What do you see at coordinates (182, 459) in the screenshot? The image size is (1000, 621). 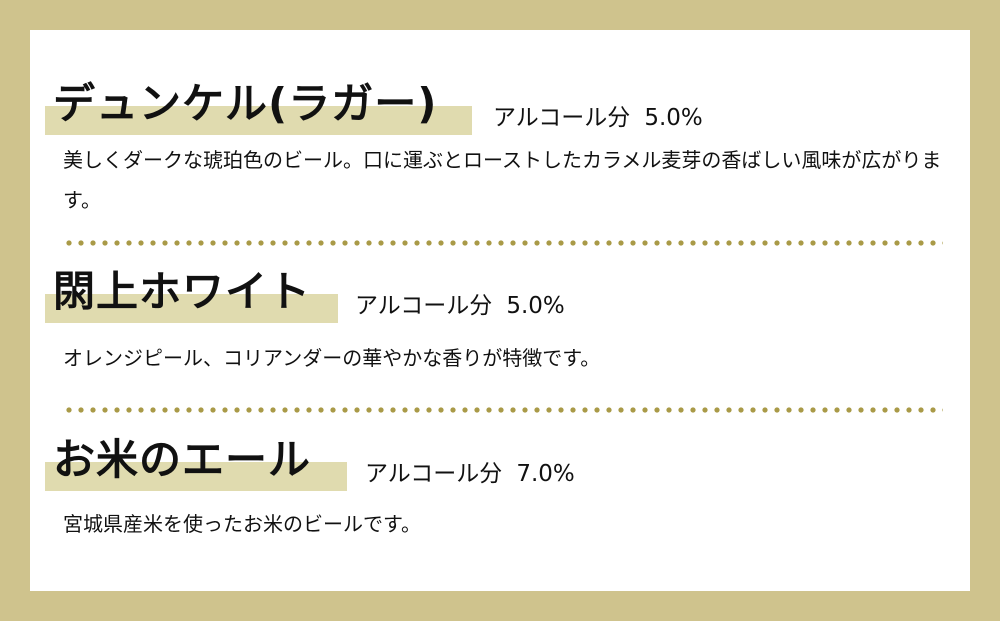 I see `beer-name: お米のエール` at bounding box center [182, 459].